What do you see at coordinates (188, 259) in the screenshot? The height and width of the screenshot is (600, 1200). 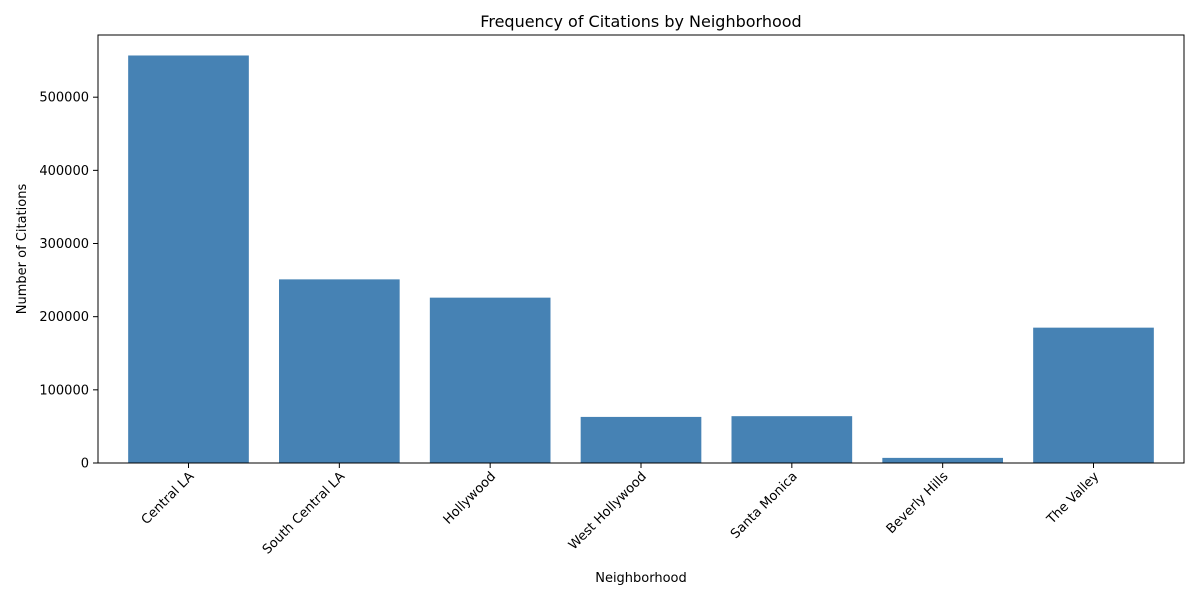 I see `bar-central-la` at bounding box center [188, 259].